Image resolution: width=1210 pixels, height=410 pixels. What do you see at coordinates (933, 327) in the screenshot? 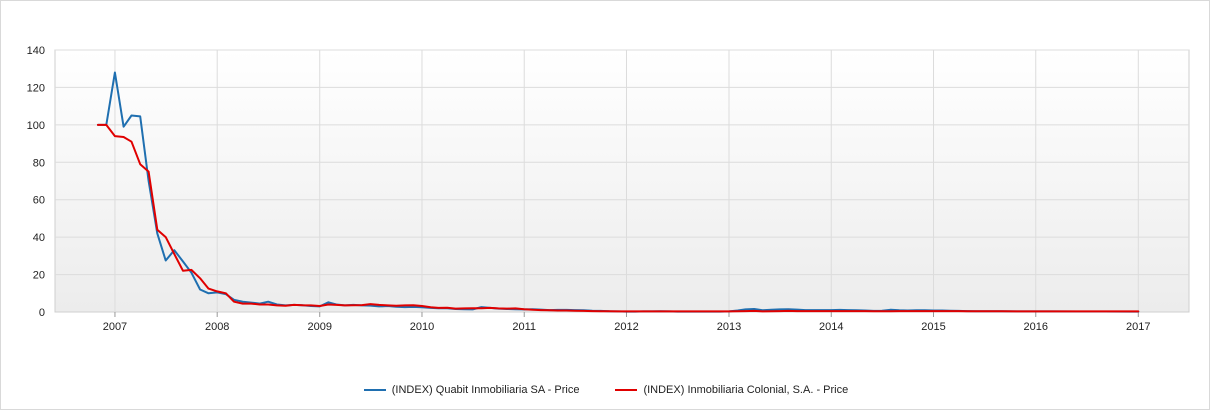
I see `x-tick-label: 2015` at bounding box center [933, 327].